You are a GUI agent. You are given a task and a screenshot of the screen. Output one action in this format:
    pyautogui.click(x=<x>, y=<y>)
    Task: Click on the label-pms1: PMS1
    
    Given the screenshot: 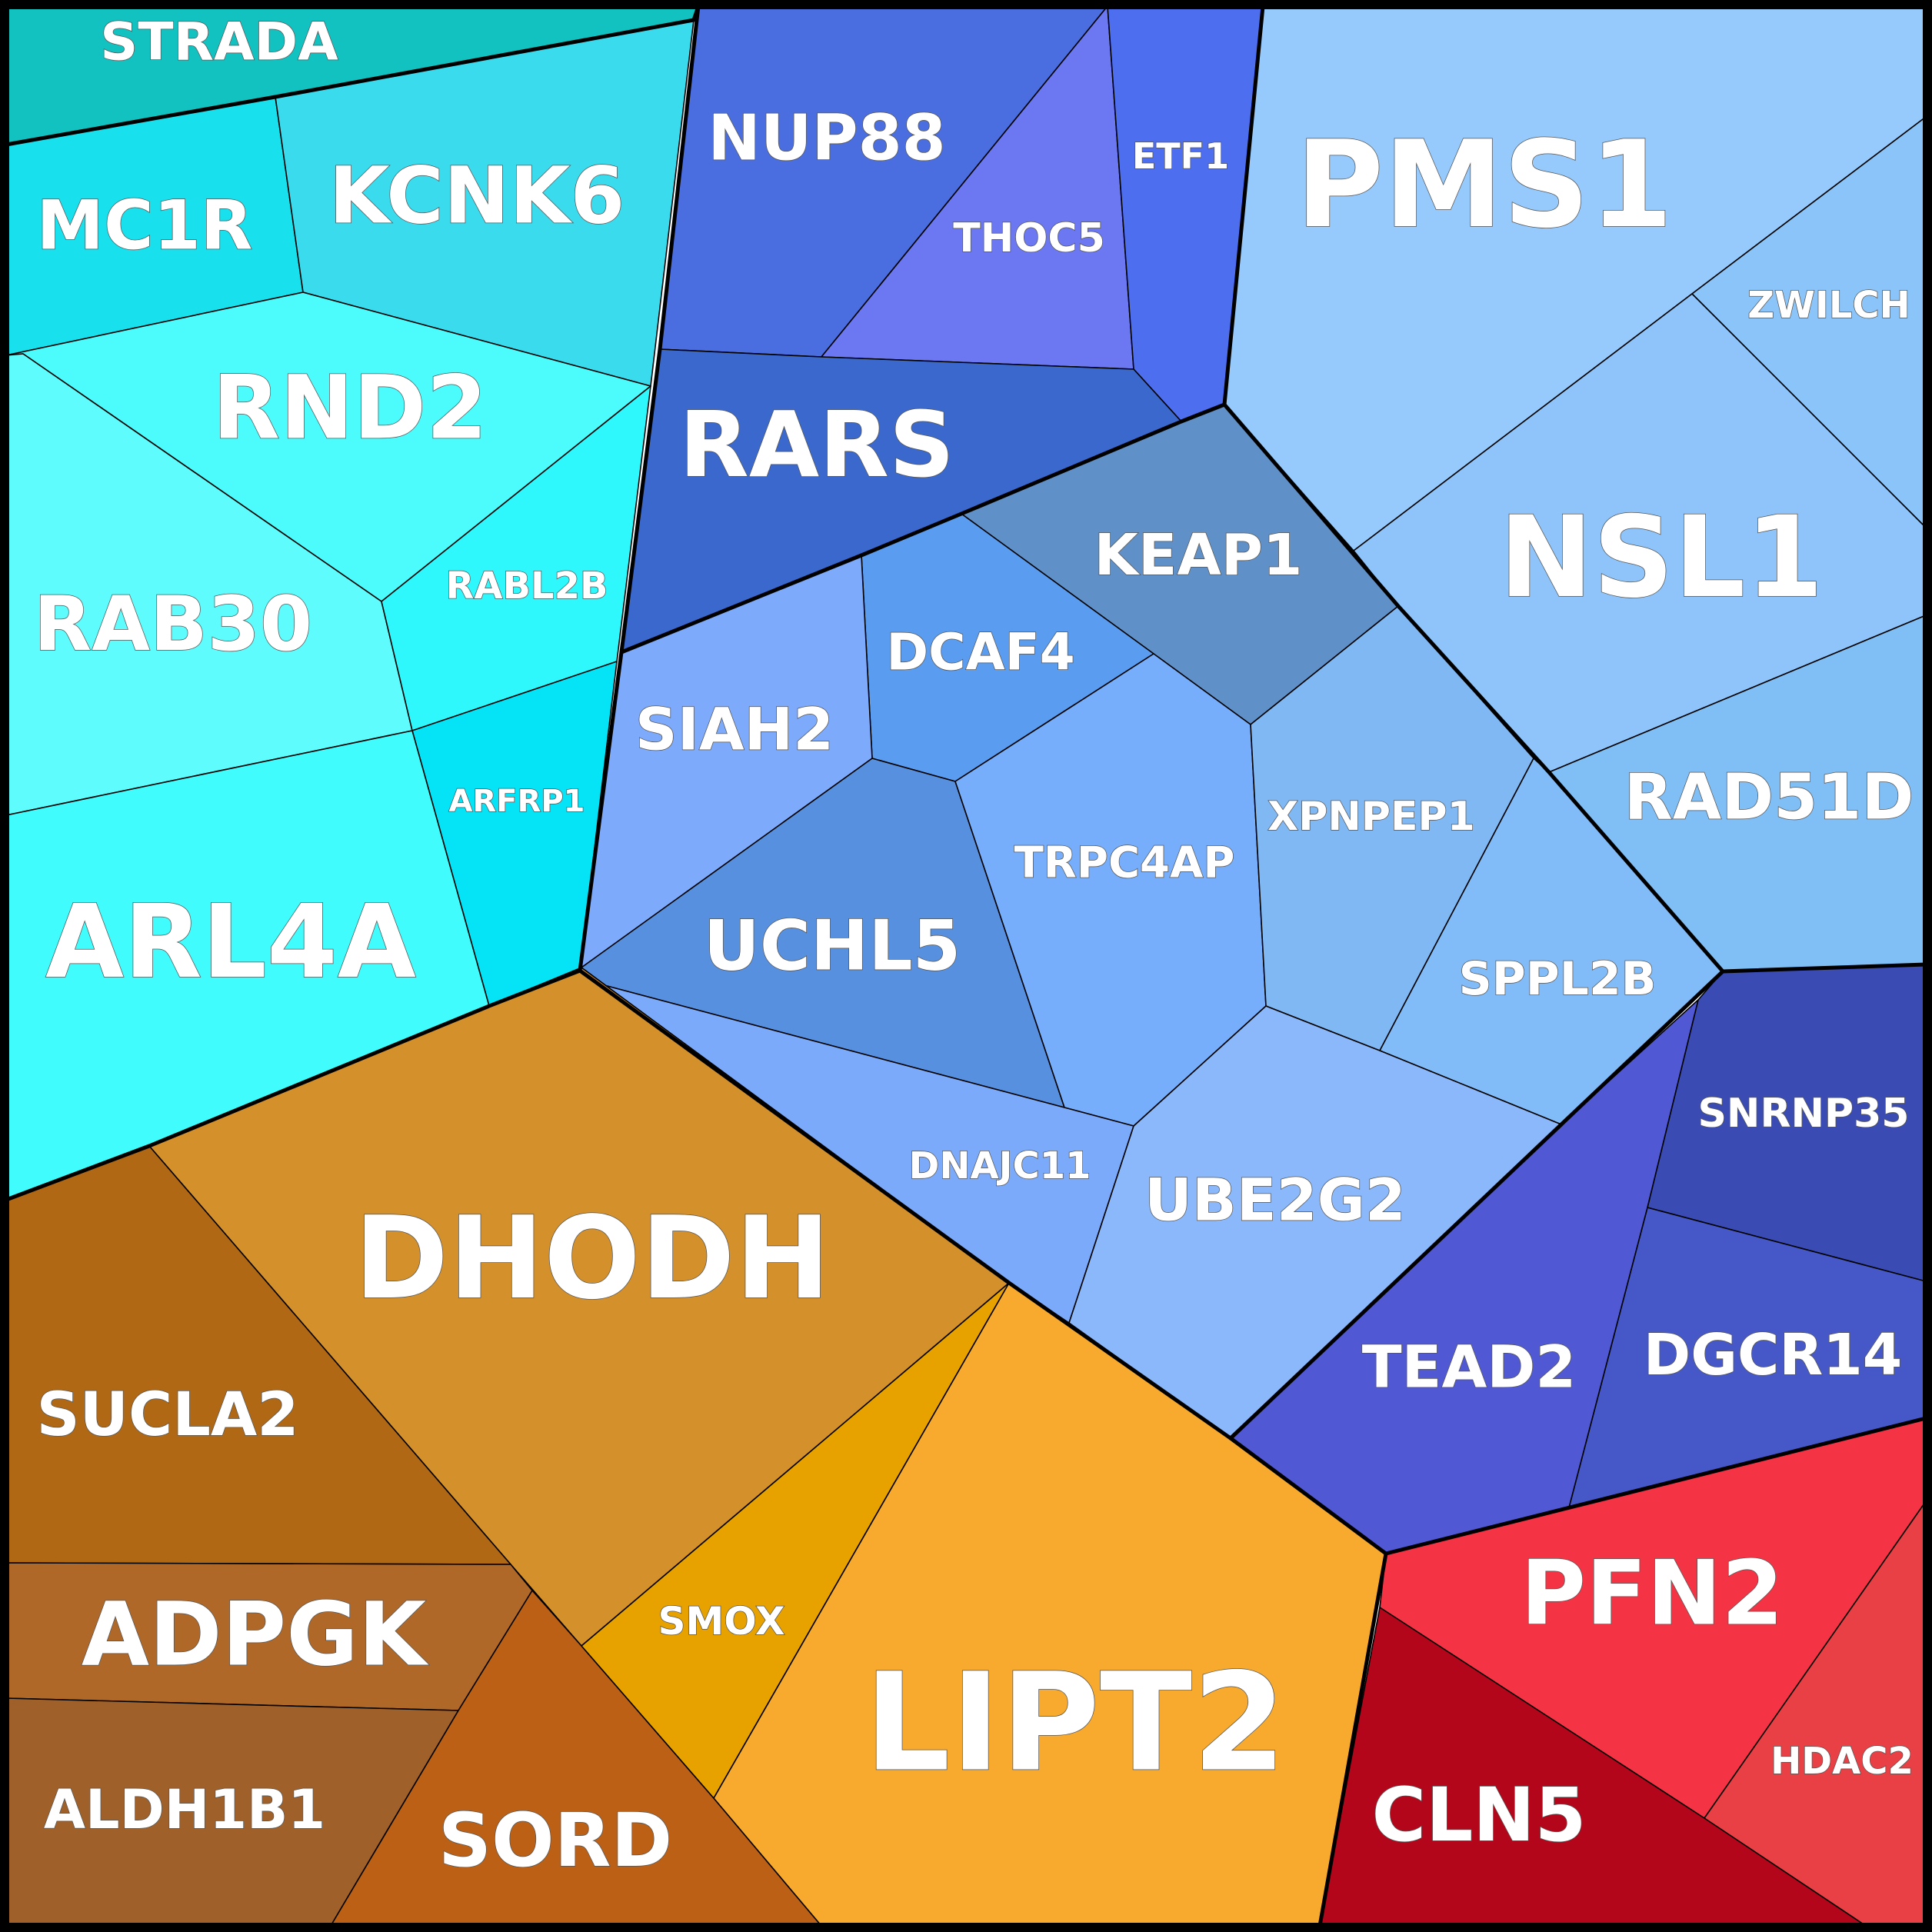 What is the action you would take?
    pyautogui.click(x=1484, y=185)
    